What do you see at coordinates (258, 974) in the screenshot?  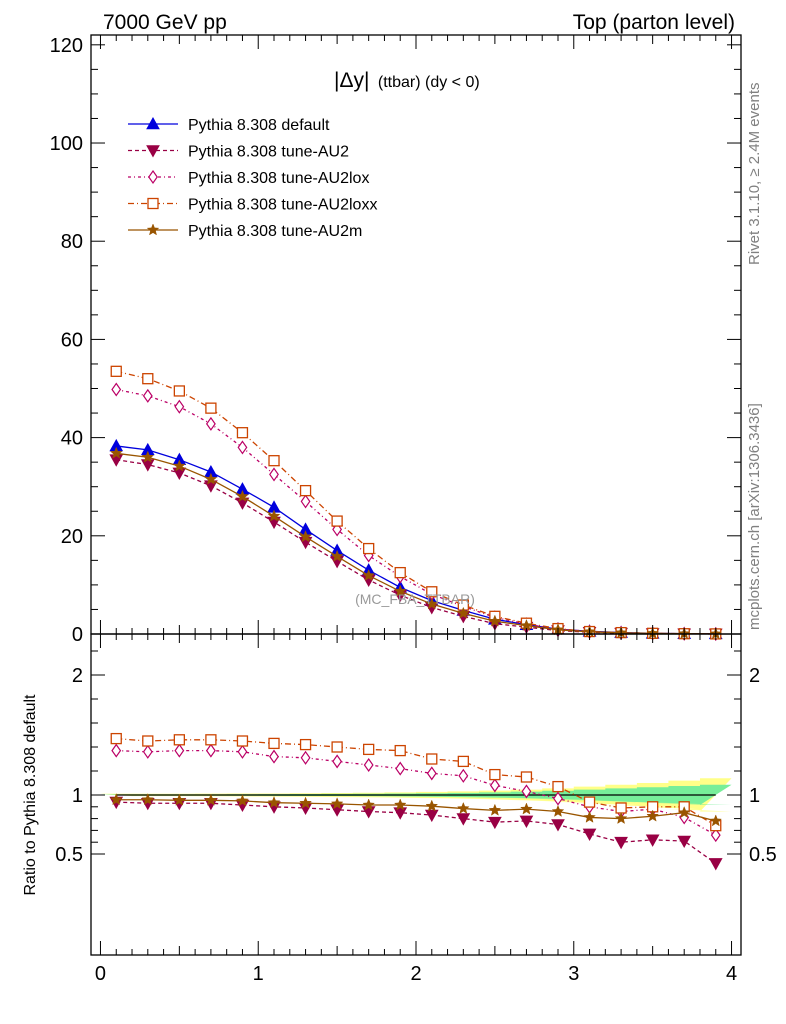 I see `xtick-label: 1` at bounding box center [258, 974].